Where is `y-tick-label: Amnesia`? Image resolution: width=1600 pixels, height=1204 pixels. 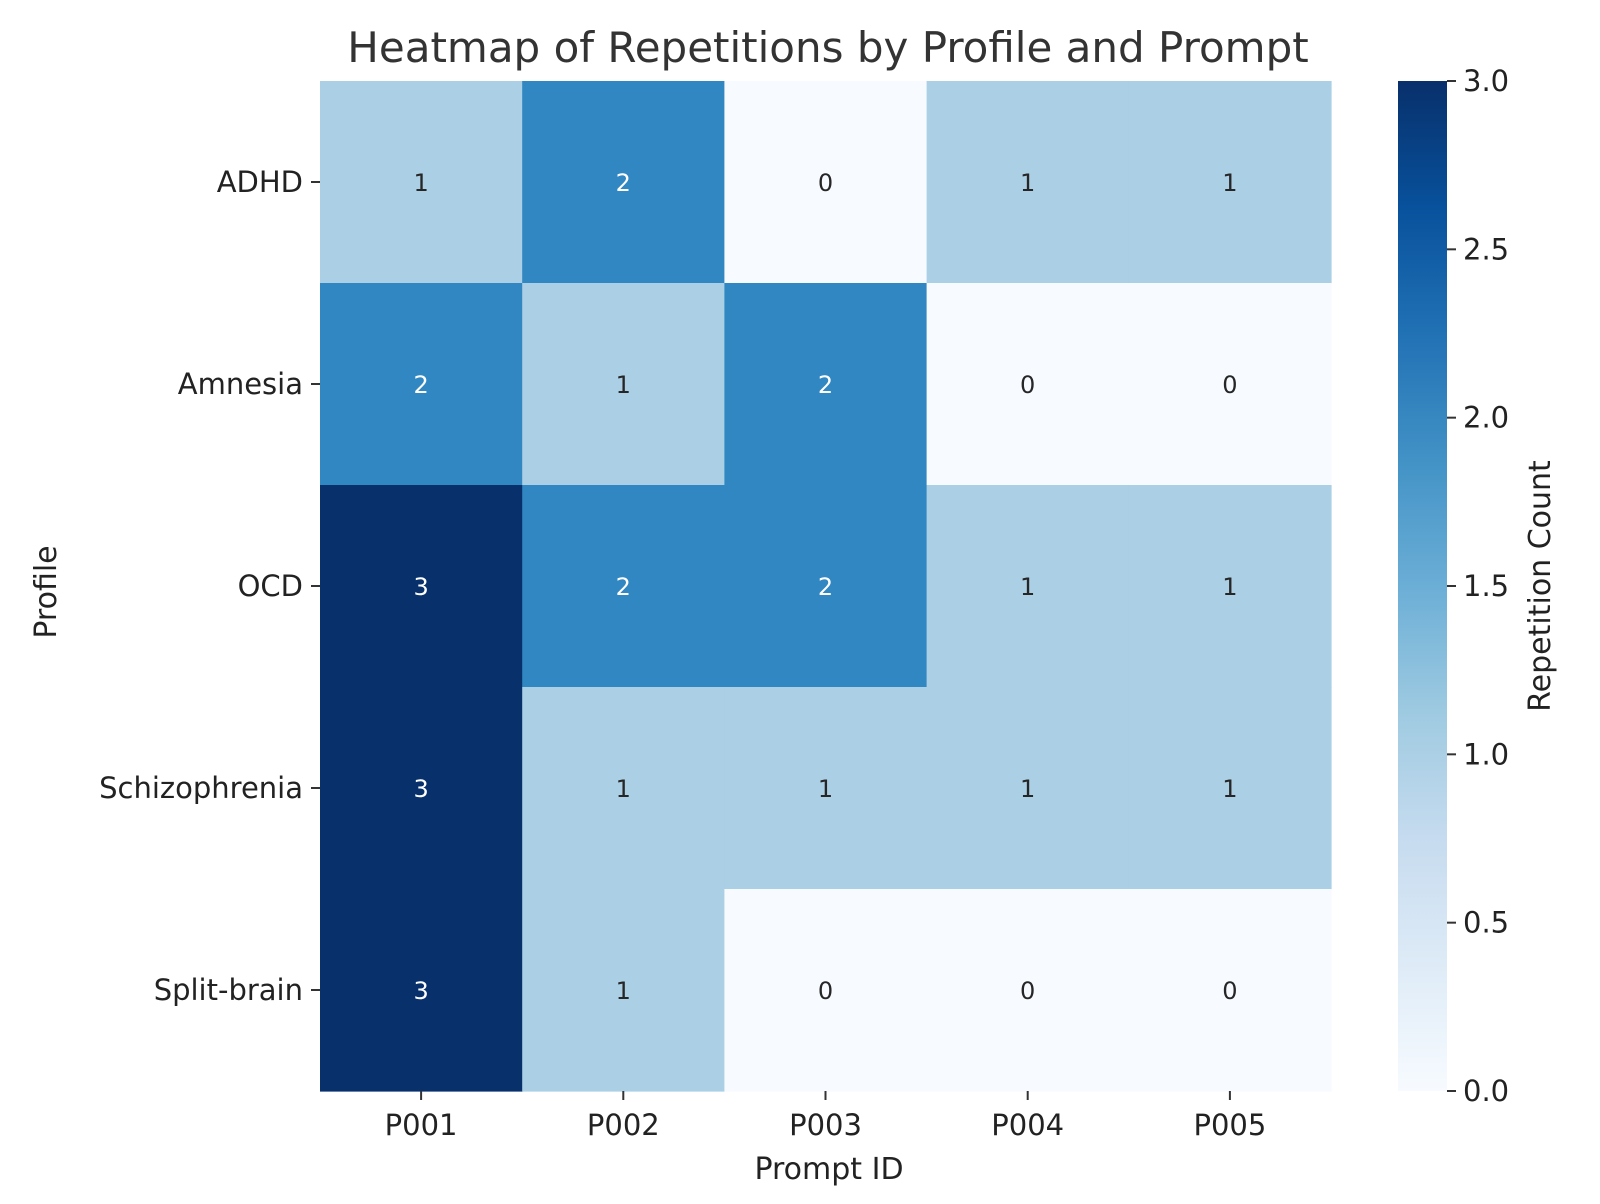
y-tick-label: Amnesia is located at coordinates (240, 384).